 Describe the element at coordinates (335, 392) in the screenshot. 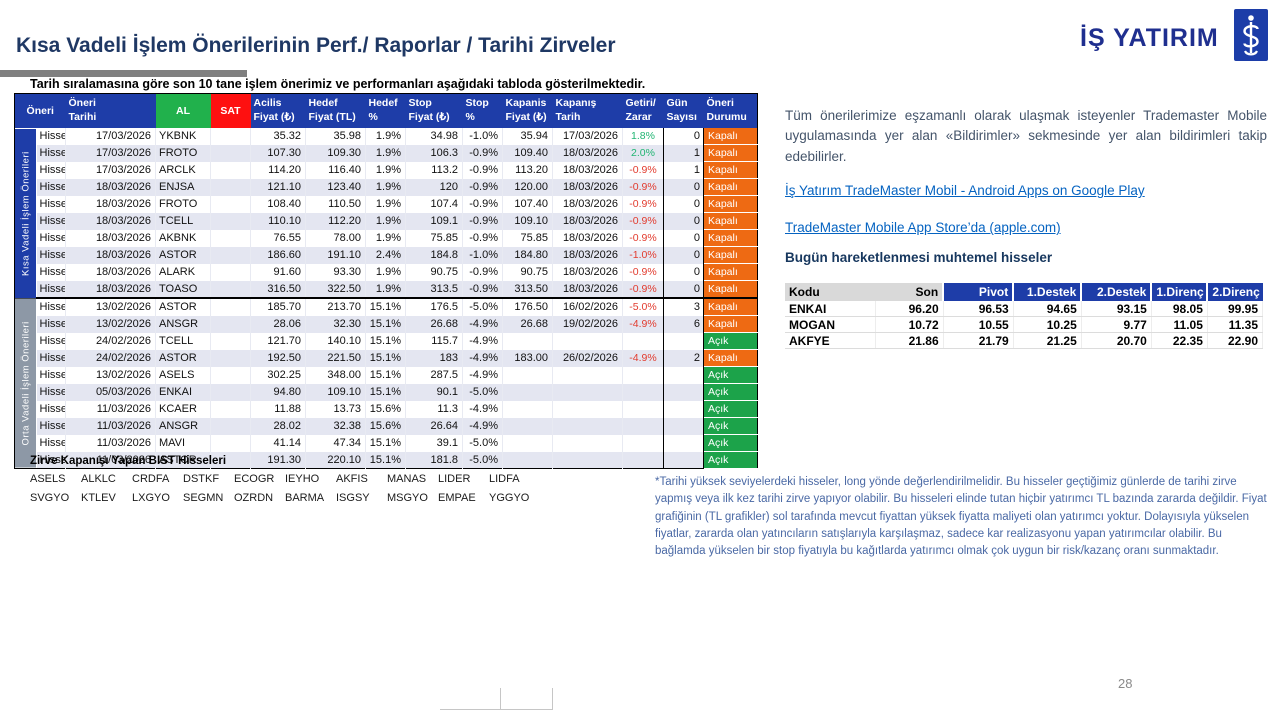

I see `cell-target-price: 109.10` at that location.